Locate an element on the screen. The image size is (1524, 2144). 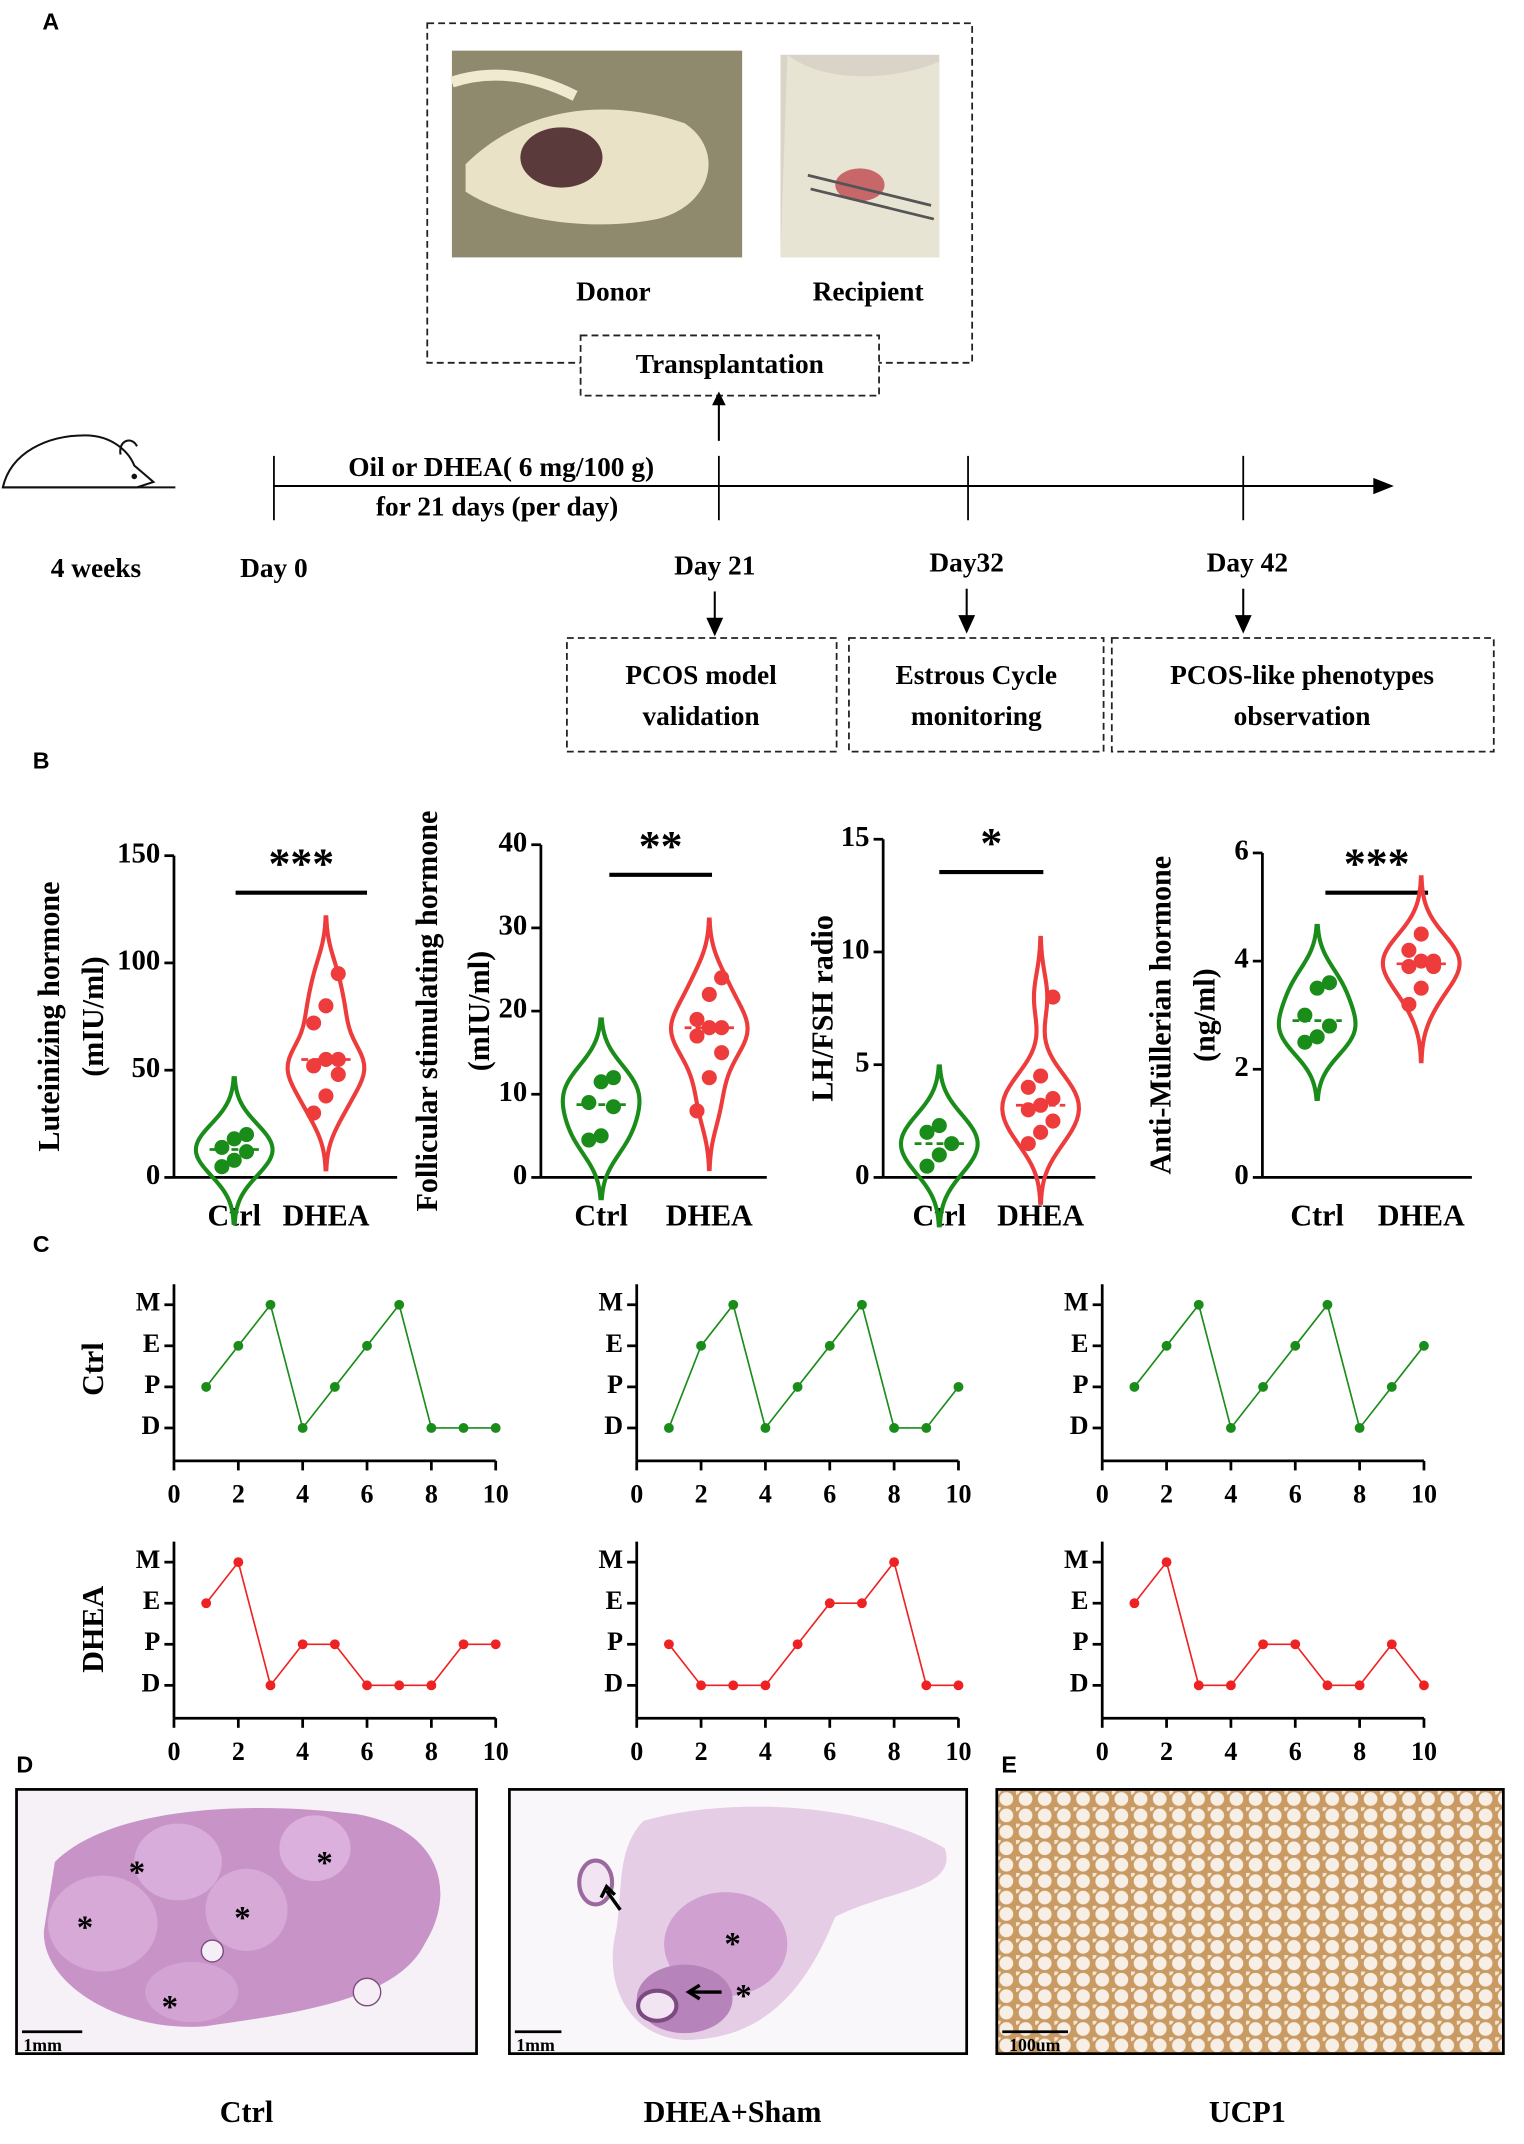
panel-label: E is located at coordinates (1009, 1764).